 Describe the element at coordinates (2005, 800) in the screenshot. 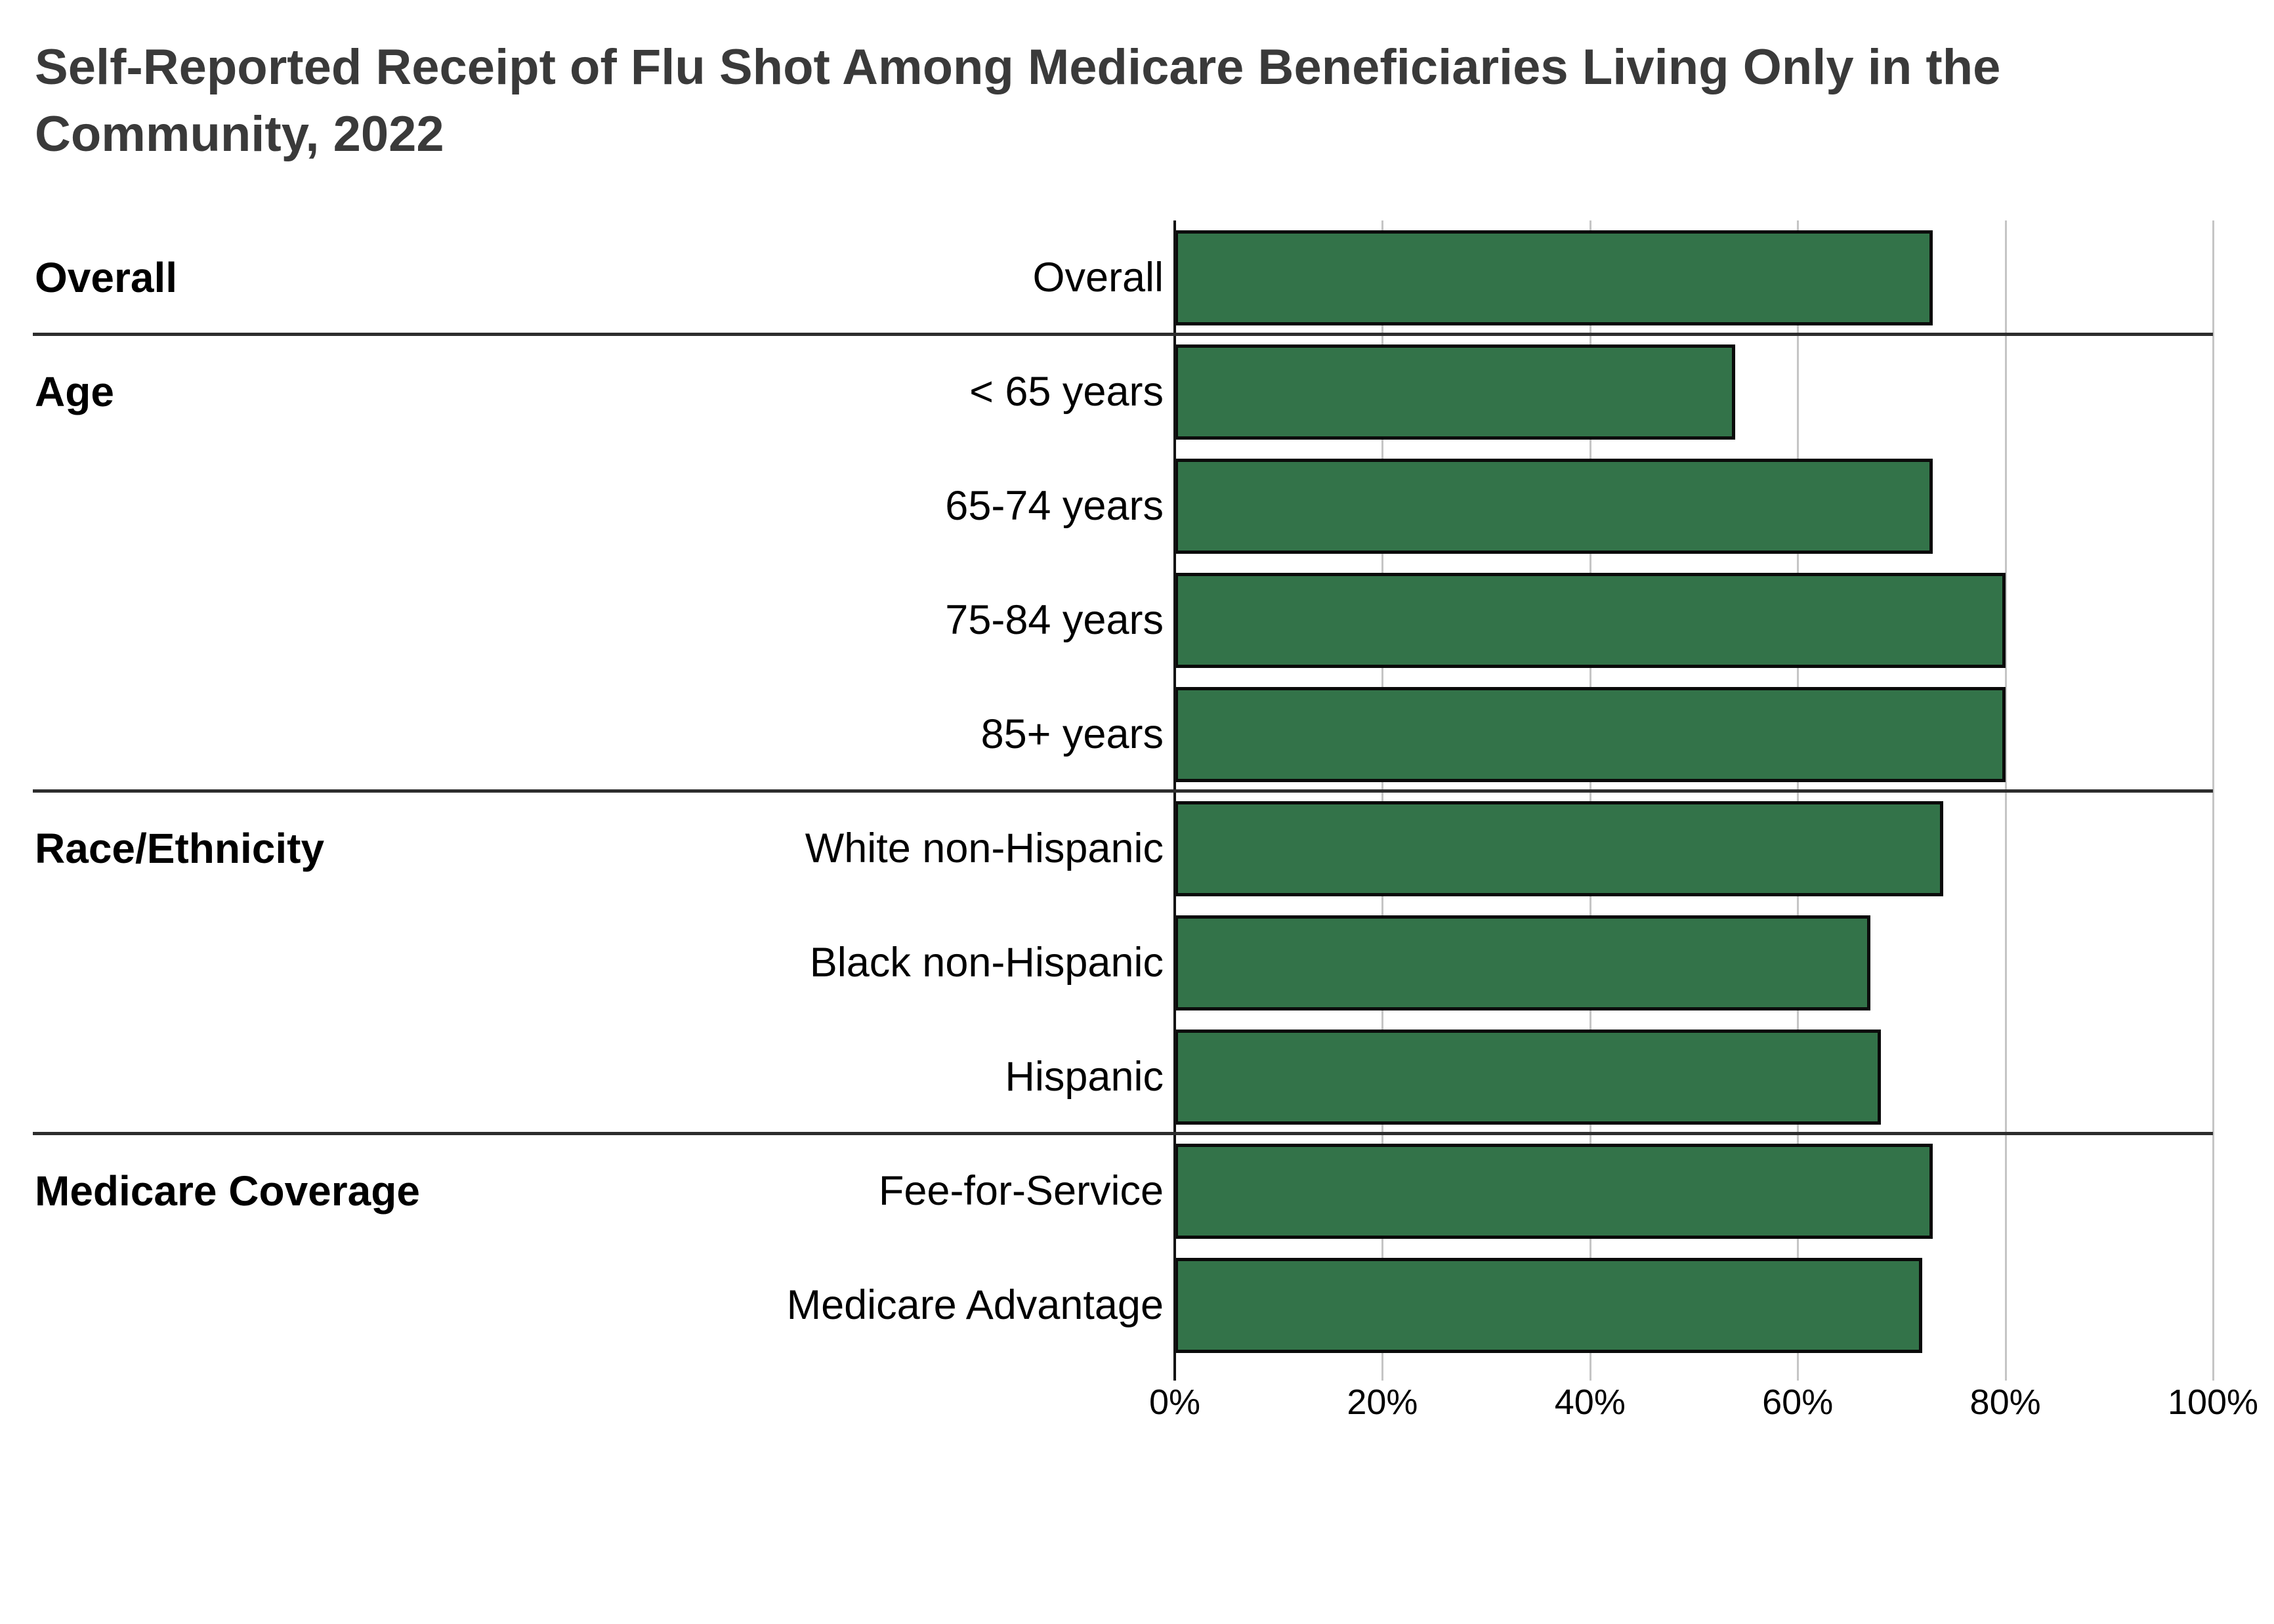

I see `gridline-80%` at that location.